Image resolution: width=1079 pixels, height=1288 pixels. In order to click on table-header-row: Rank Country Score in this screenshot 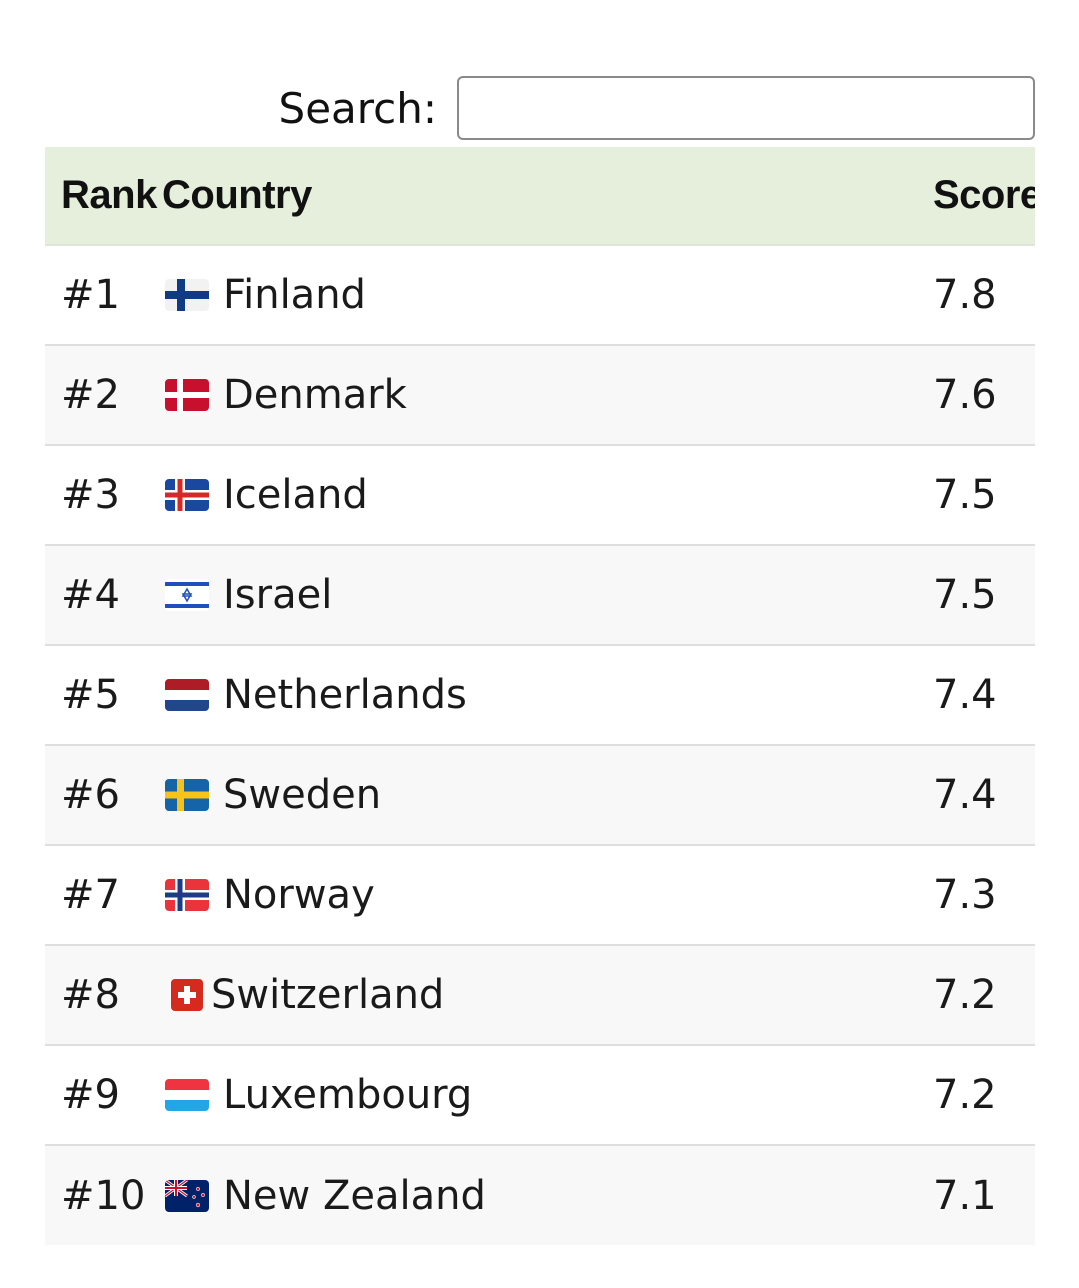, I will do `click(540, 196)`.